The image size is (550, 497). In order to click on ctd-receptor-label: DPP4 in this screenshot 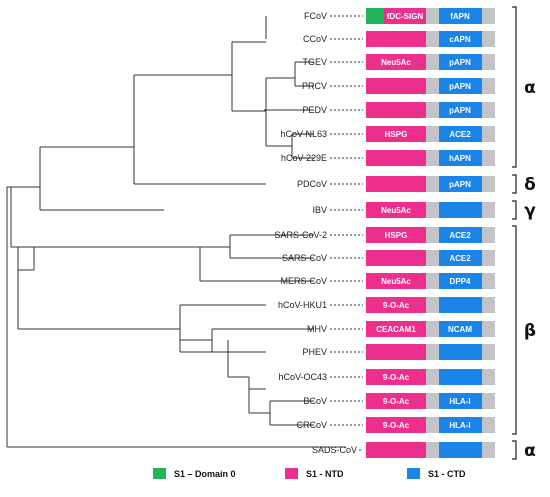, I will do `click(460, 281)`.